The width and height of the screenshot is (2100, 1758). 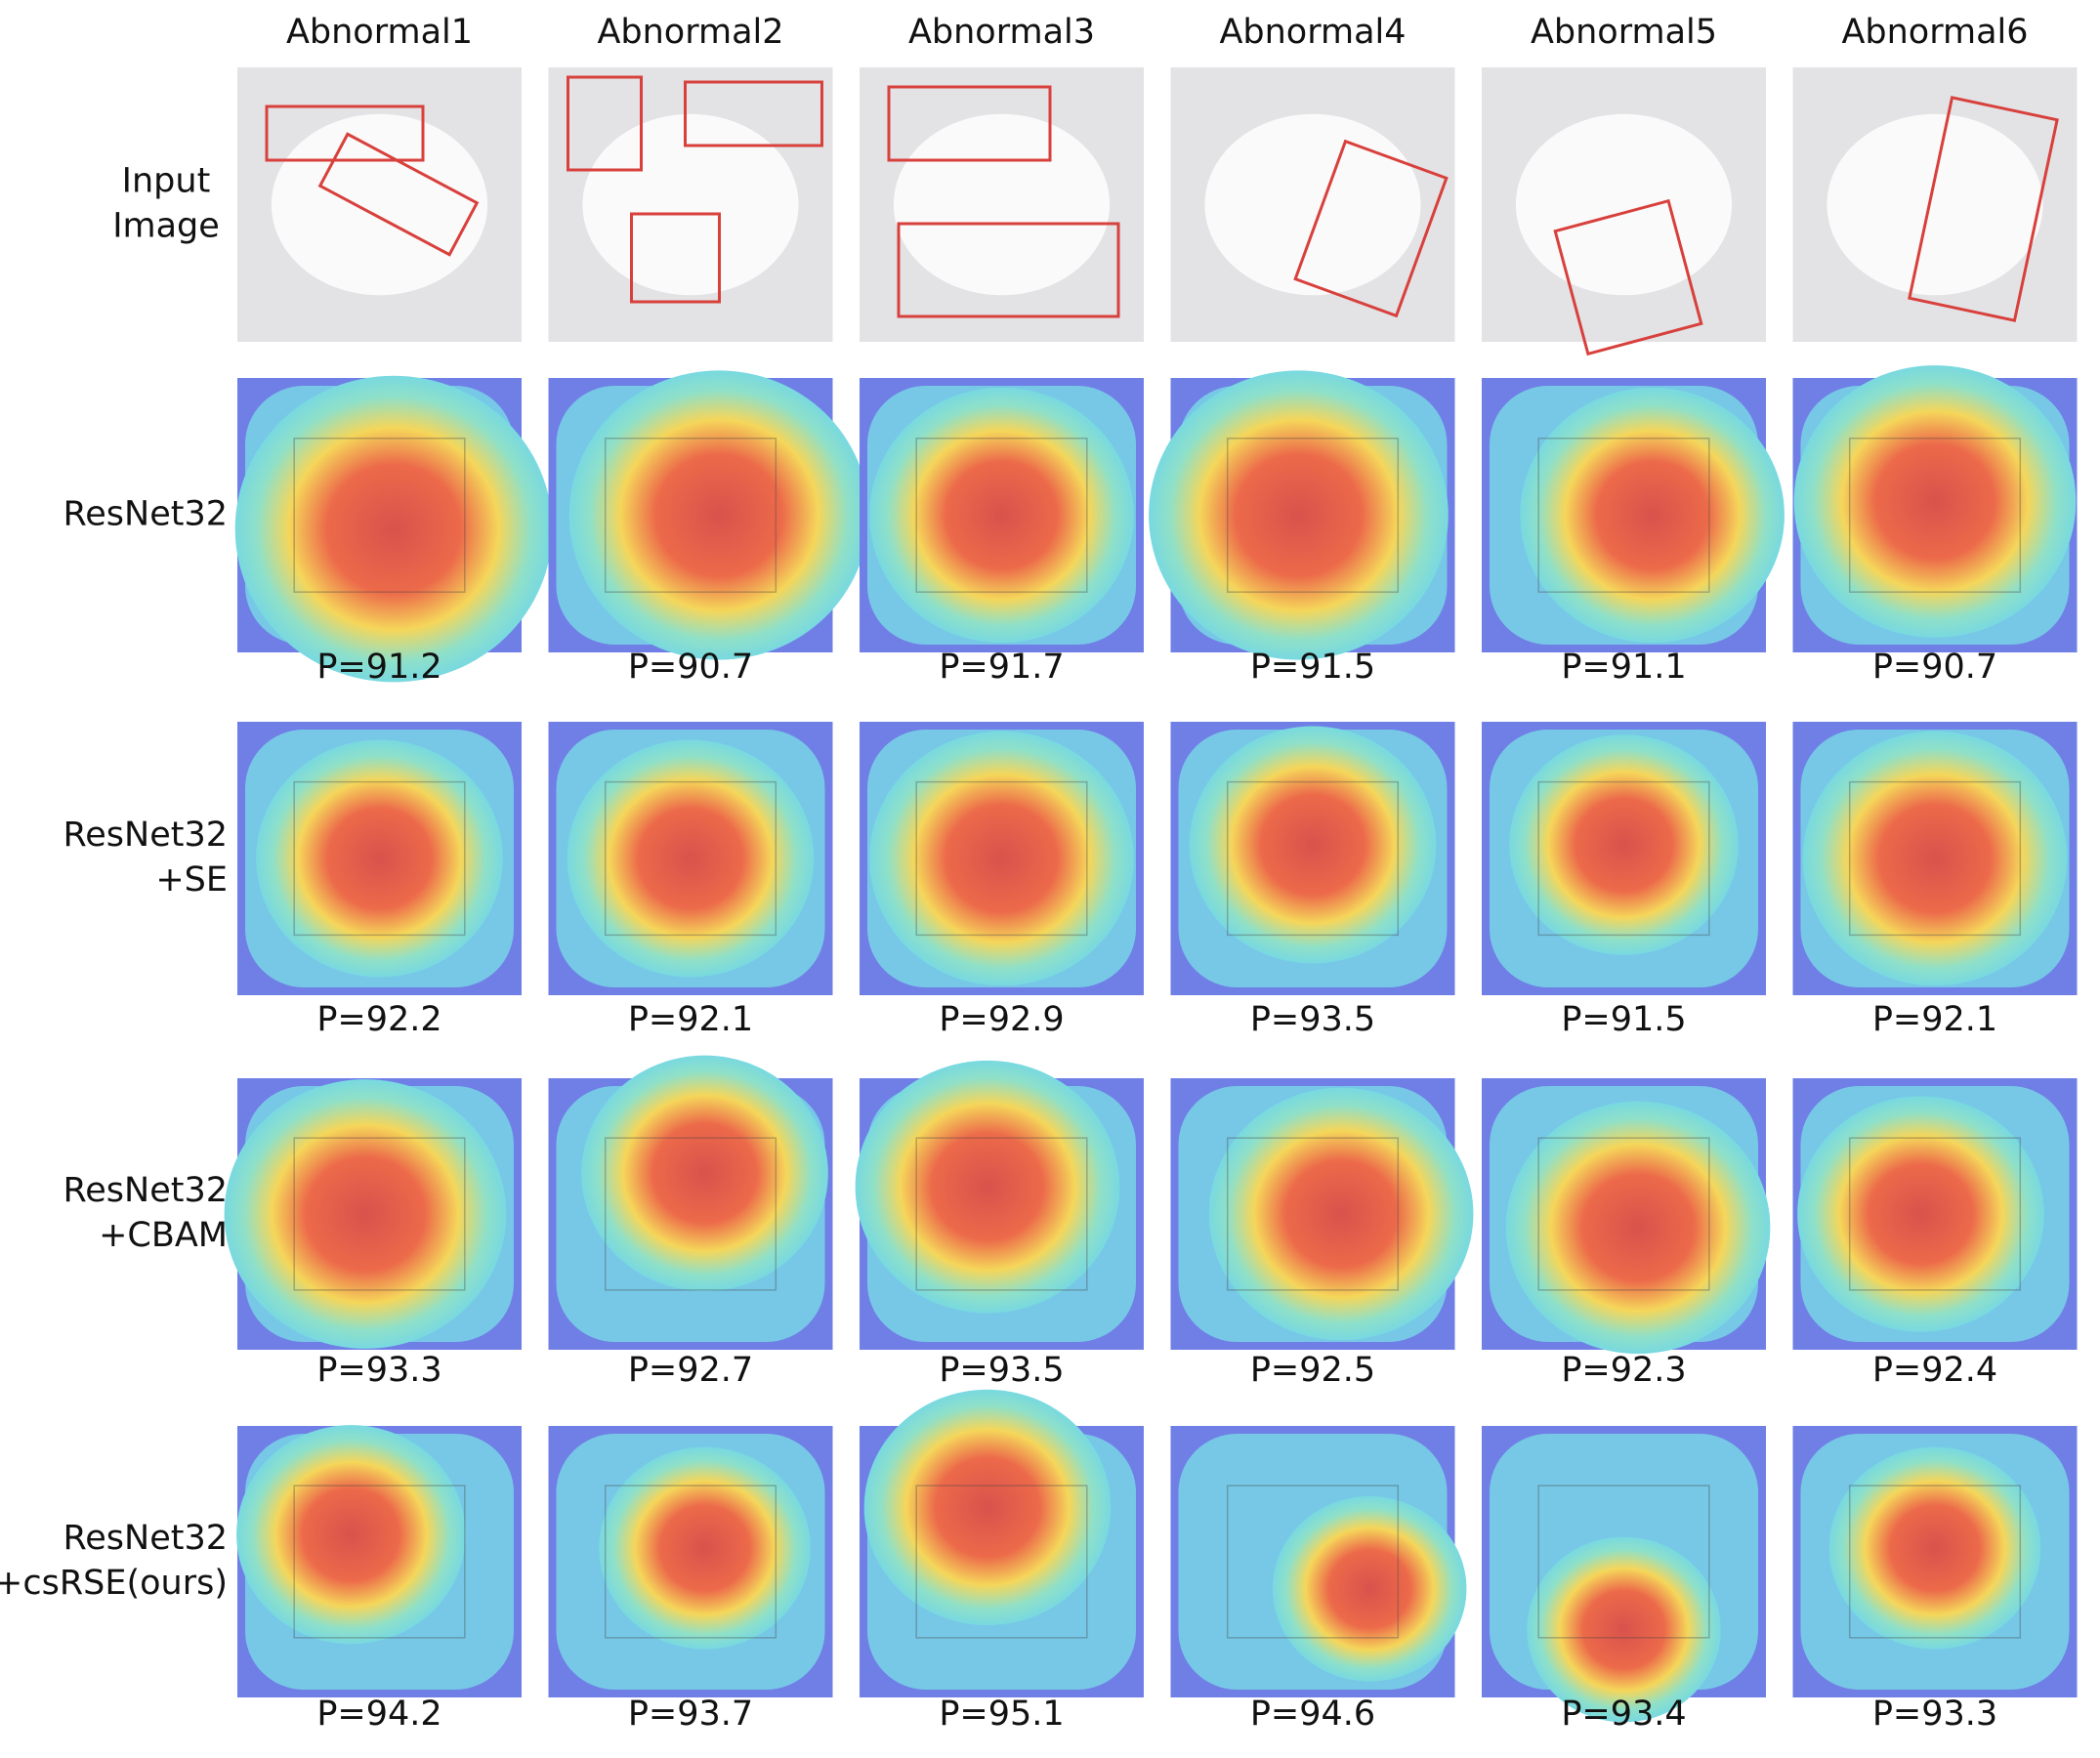 What do you see at coordinates (378, 1019) in the screenshot?
I see `score-label: P=92.2` at bounding box center [378, 1019].